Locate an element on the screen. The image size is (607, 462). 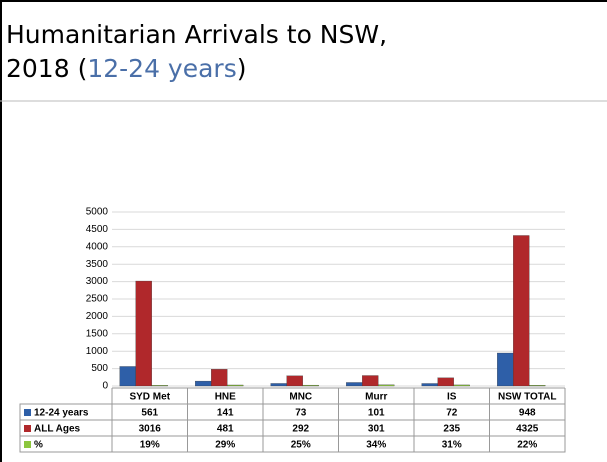
x-tick-label: HNE is located at coordinates (225, 397).